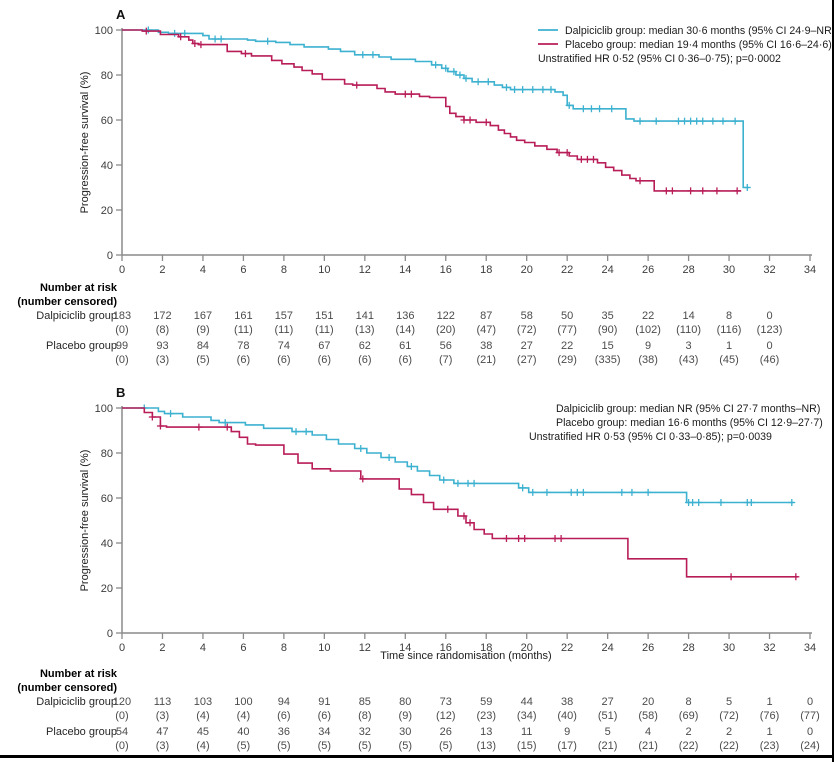 The image size is (834, 762). I want to click on risk-cell: 73, so click(445, 702).